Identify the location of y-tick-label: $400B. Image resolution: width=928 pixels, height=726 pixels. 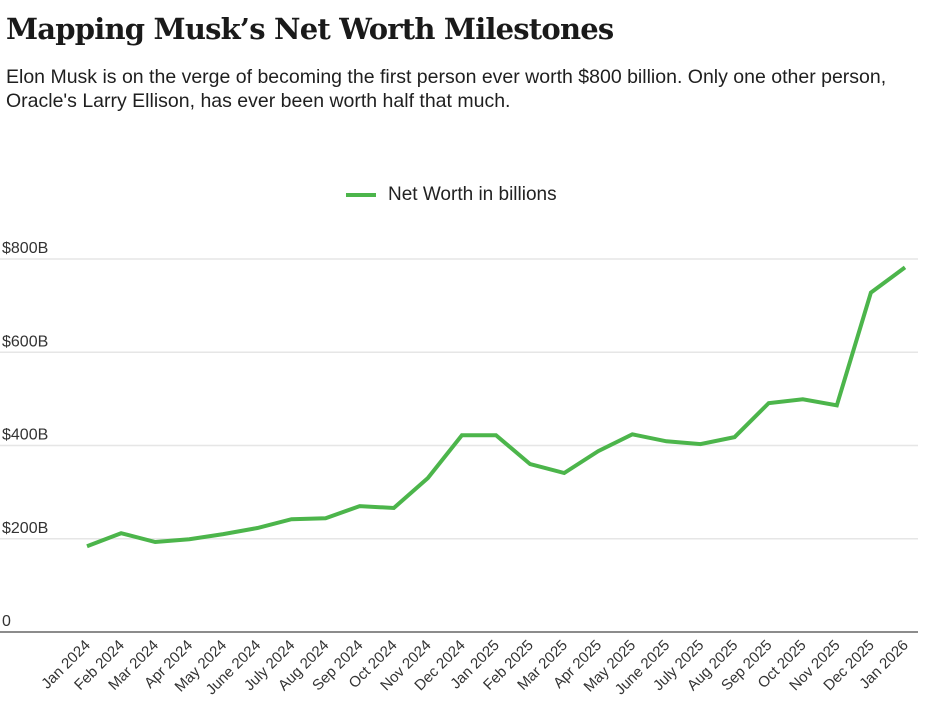
(25, 435).